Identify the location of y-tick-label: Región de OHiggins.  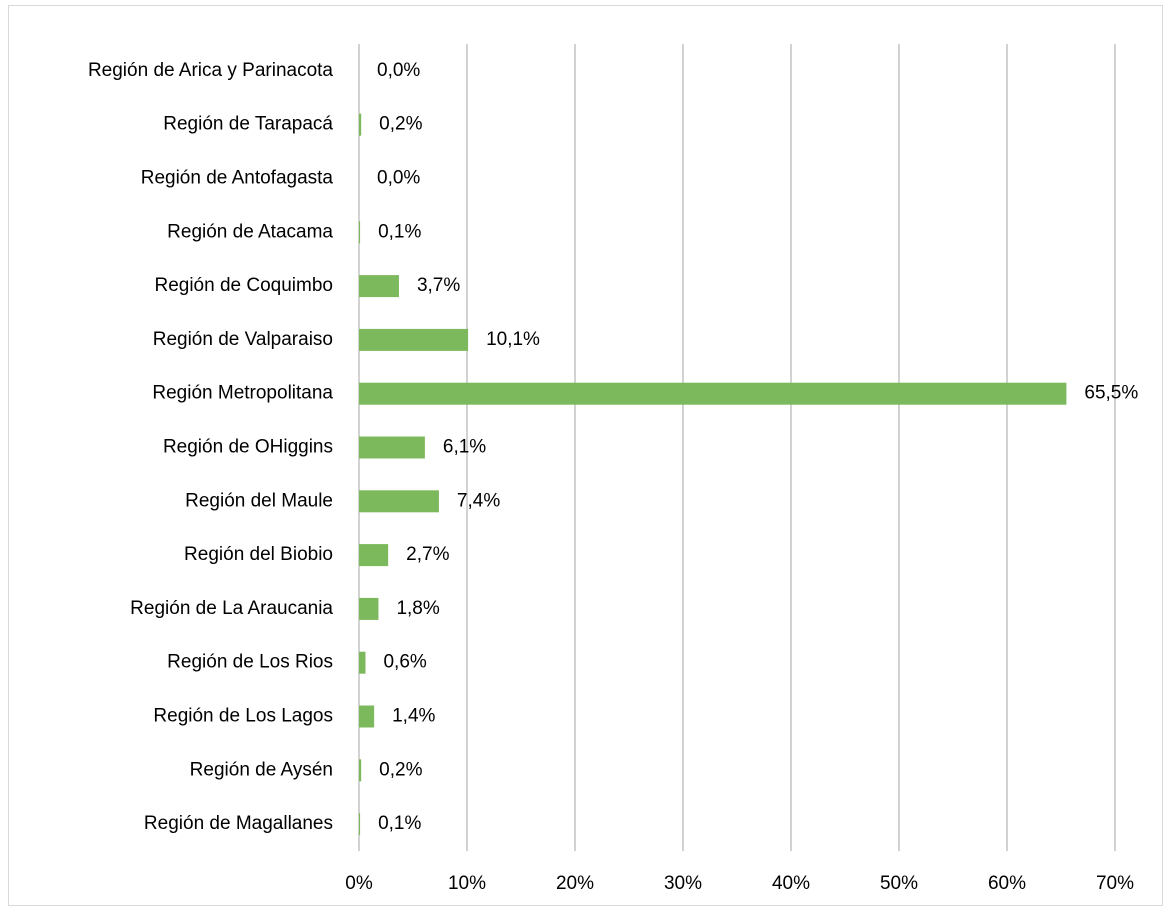
(248, 447).